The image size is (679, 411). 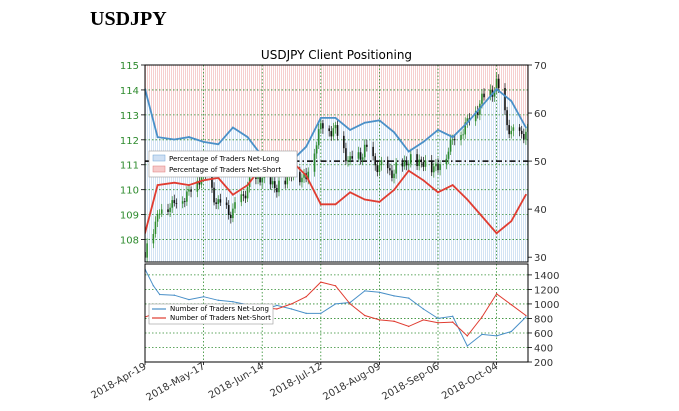 I want to click on count-tick-label: 1000, so click(x=546, y=305).